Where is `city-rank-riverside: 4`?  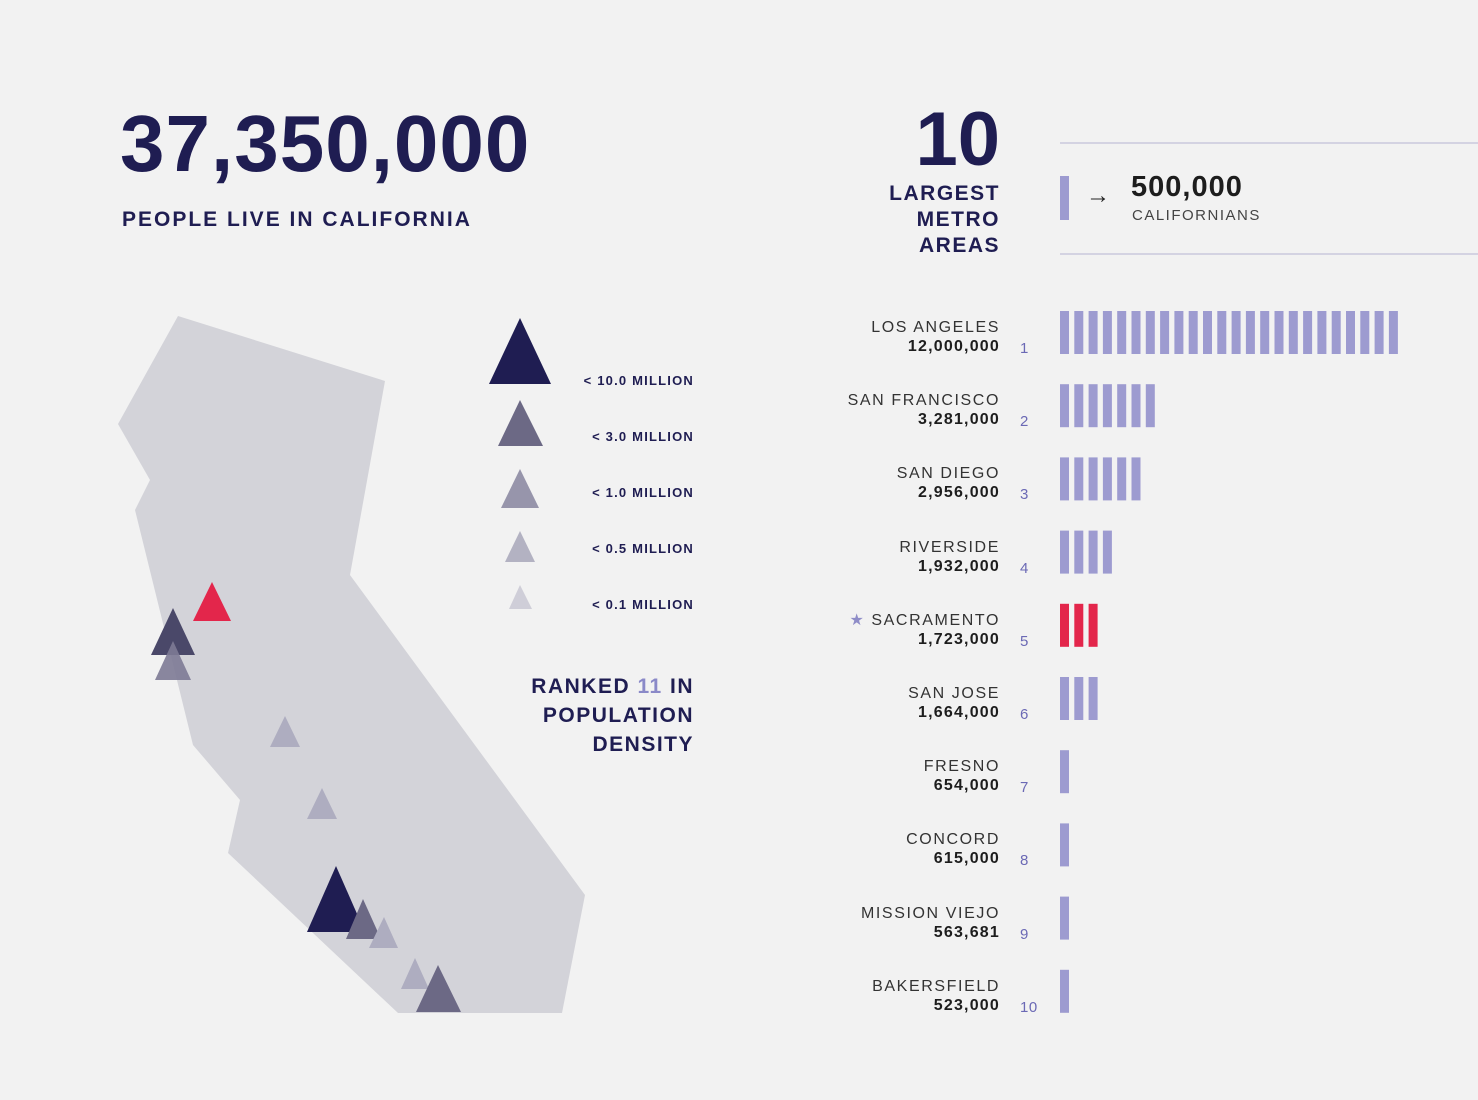 city-rank-riverside: 4 is located at coordinates (1024, 568).